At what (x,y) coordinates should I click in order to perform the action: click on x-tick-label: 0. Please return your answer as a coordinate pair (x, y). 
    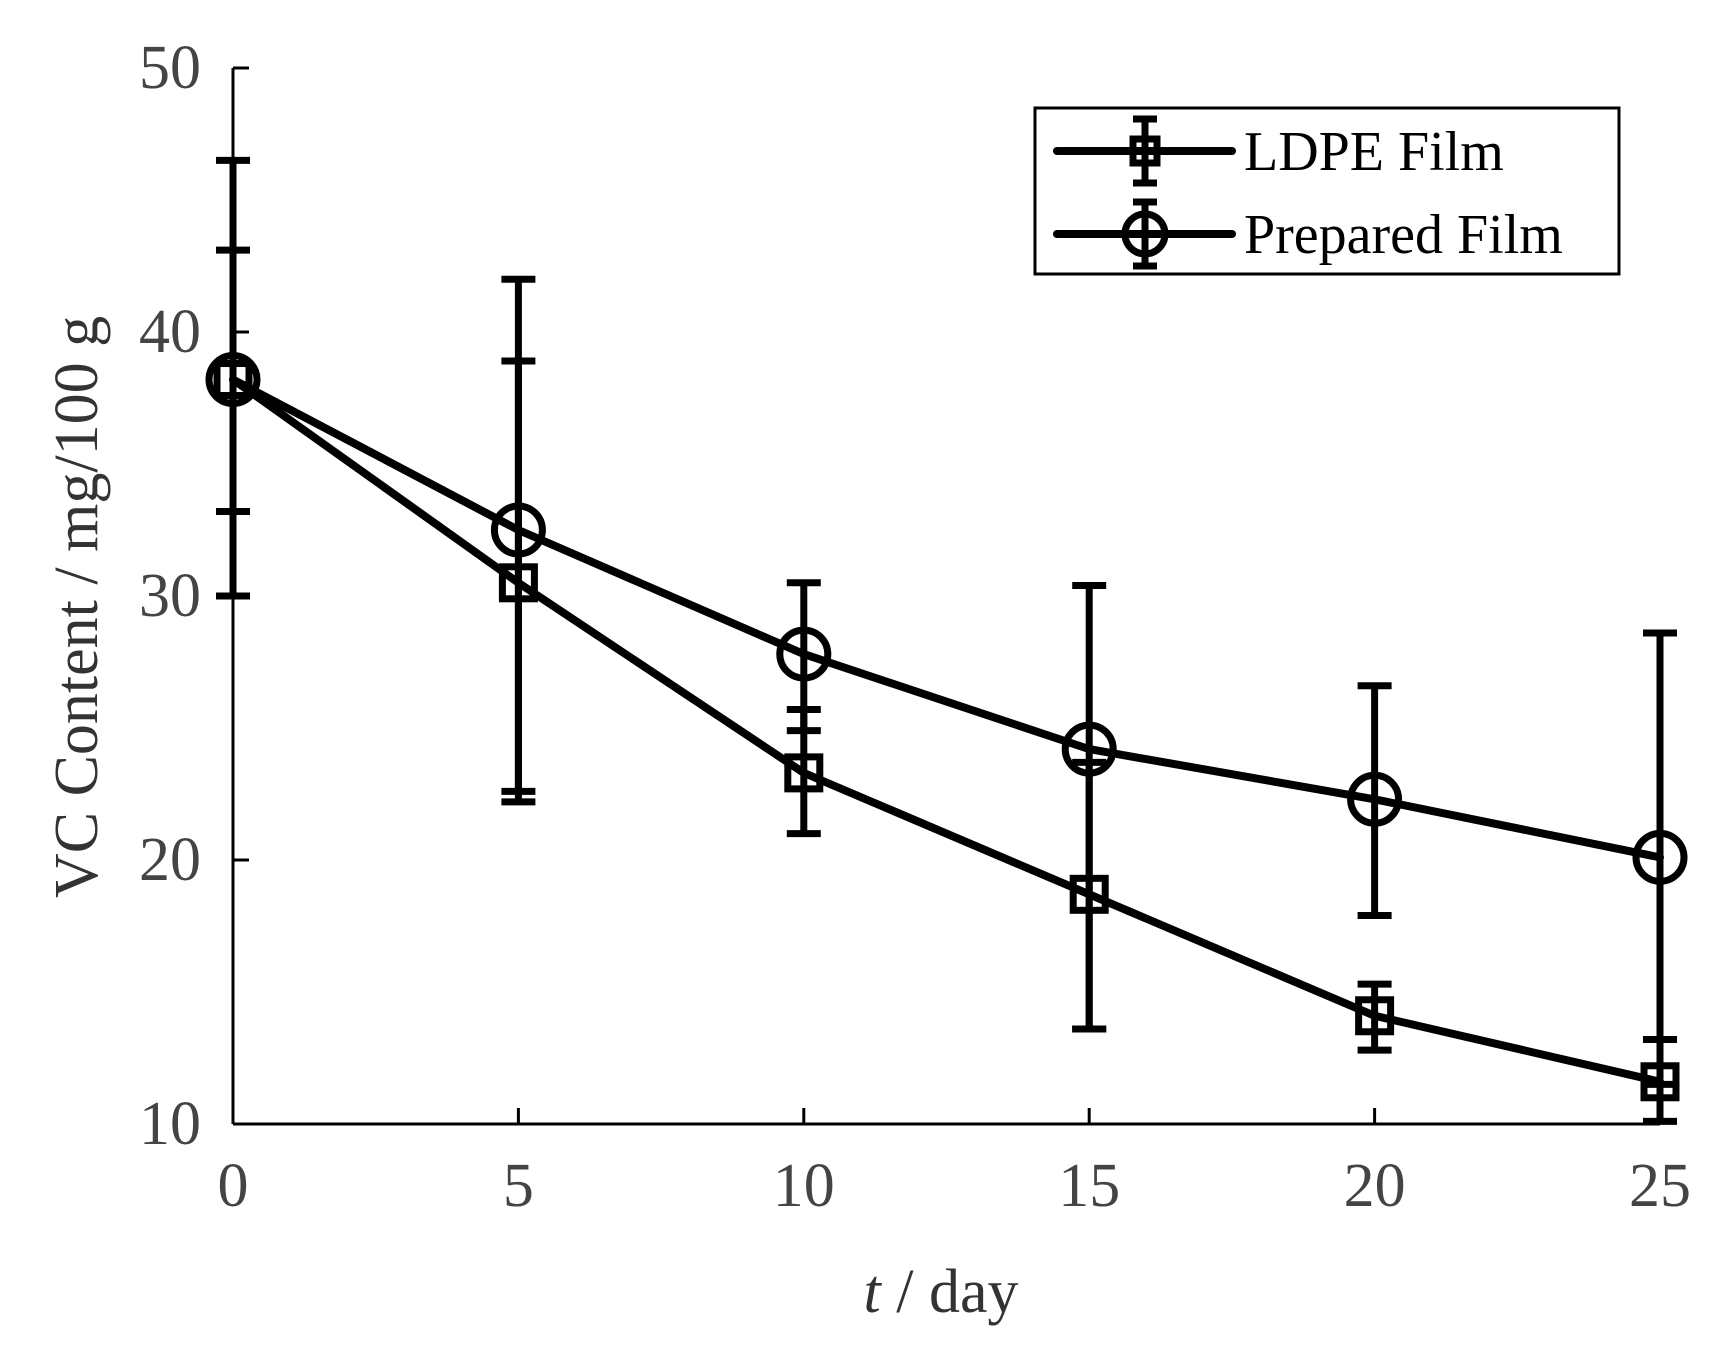
    Looking at the image, I should click on (233, 1186).